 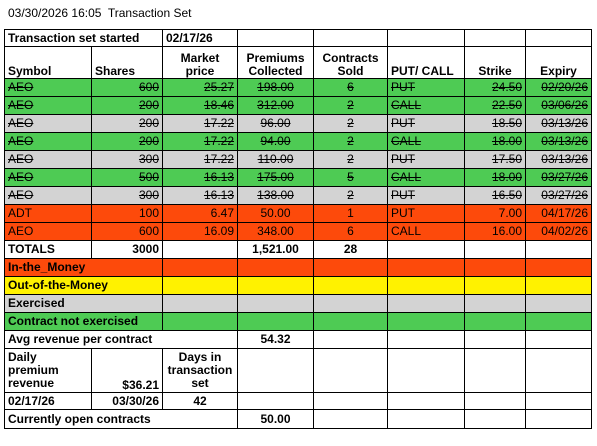 What do you see at coordinates (350, 213) in the screenshot?
I see `cell-contracts: 1` at bounding box center [350, 213].